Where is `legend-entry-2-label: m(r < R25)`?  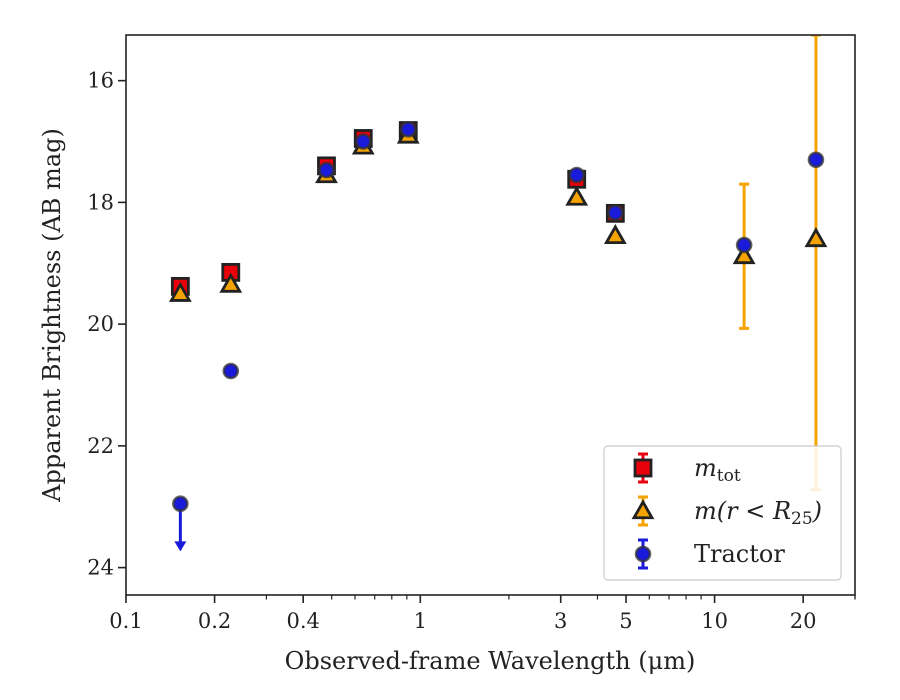 legend-entry-2-label: m(r < R25) is located at coordinates (758, 513).